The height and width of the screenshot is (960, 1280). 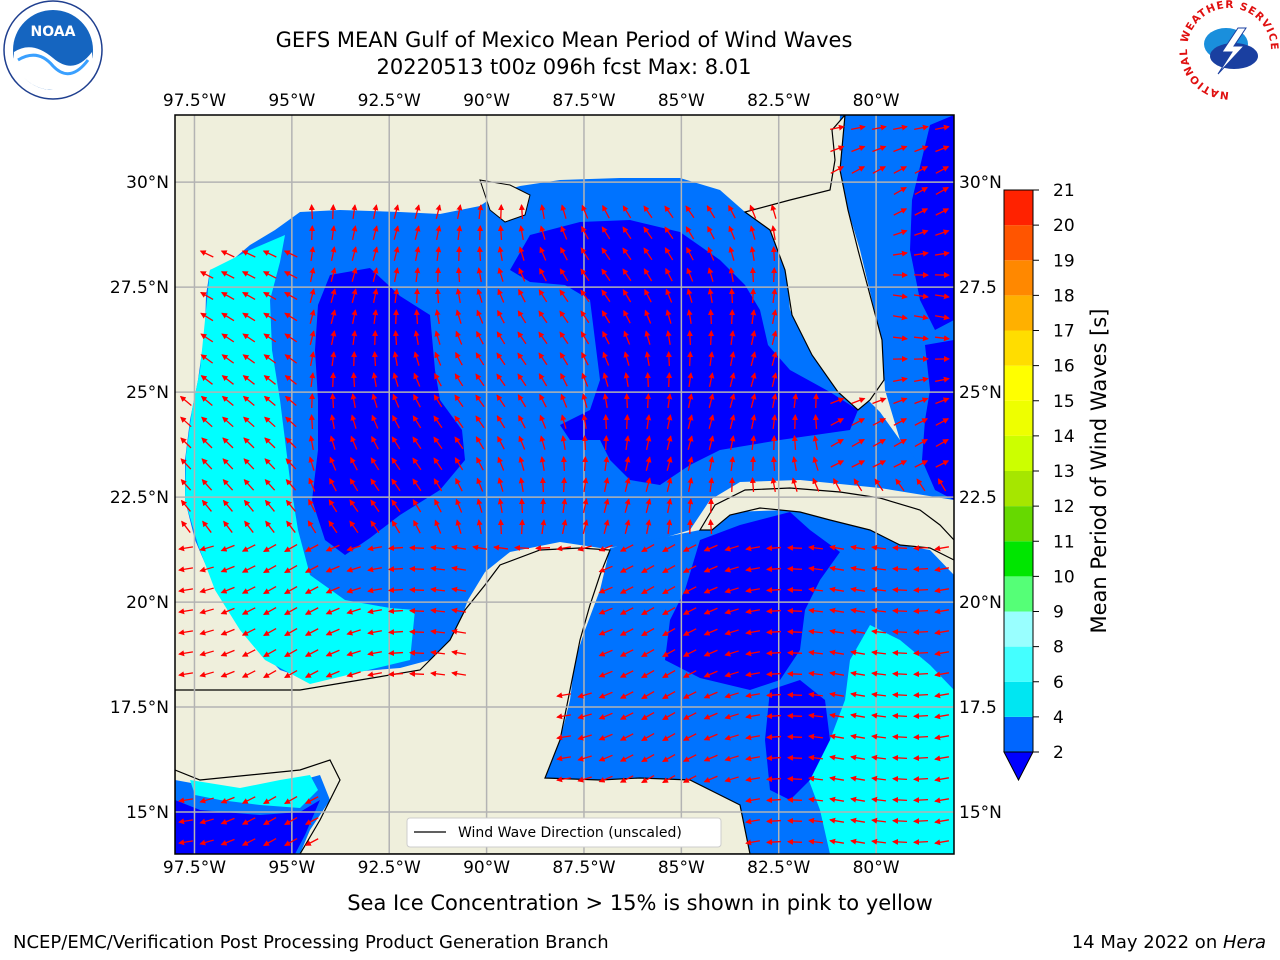 I want to click on map-legend: Wind Wave Direction (unscaled), so click(x=564, y=832).